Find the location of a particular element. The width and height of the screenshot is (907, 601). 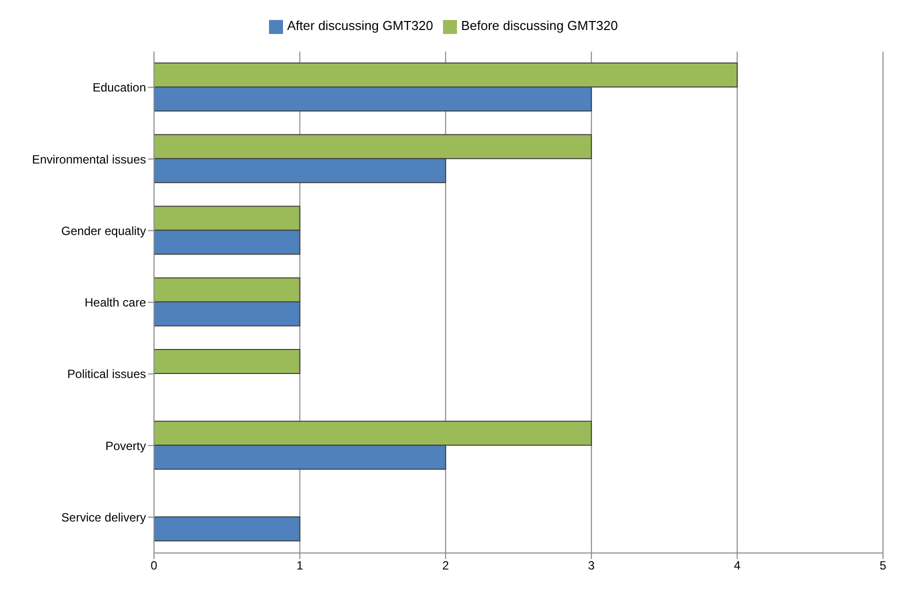

y-tick-label: Health care is located at coordinates (115, 303).